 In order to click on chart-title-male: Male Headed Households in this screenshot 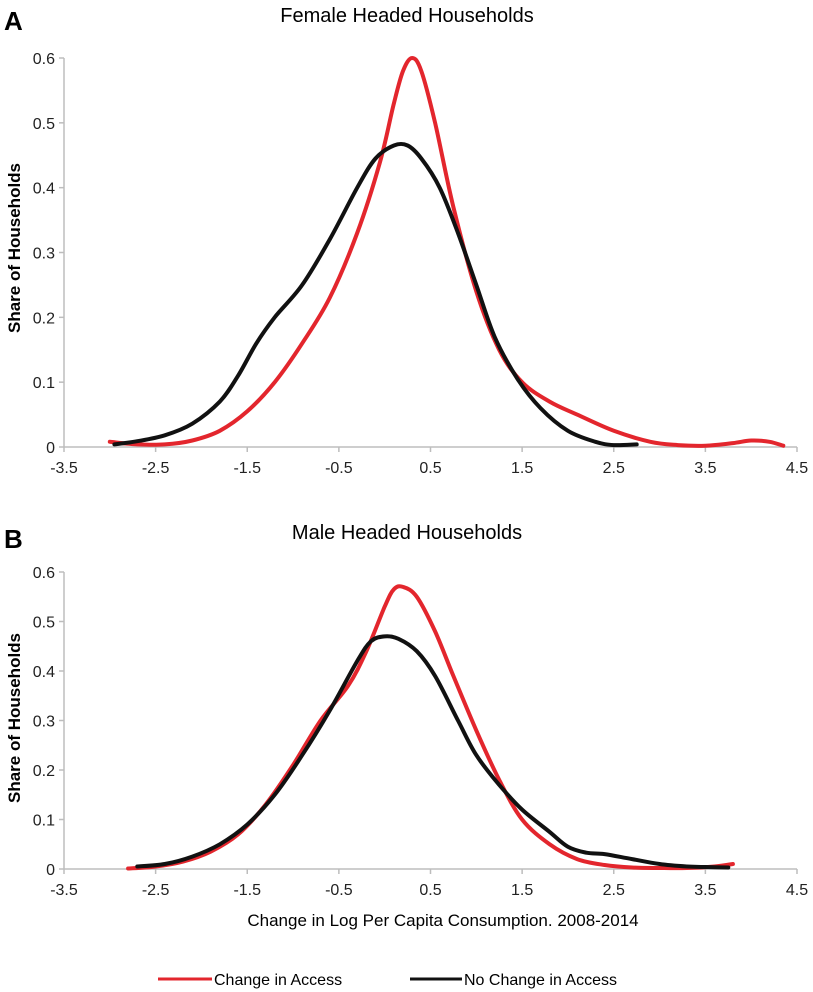, I will do `click(407, 533)`.